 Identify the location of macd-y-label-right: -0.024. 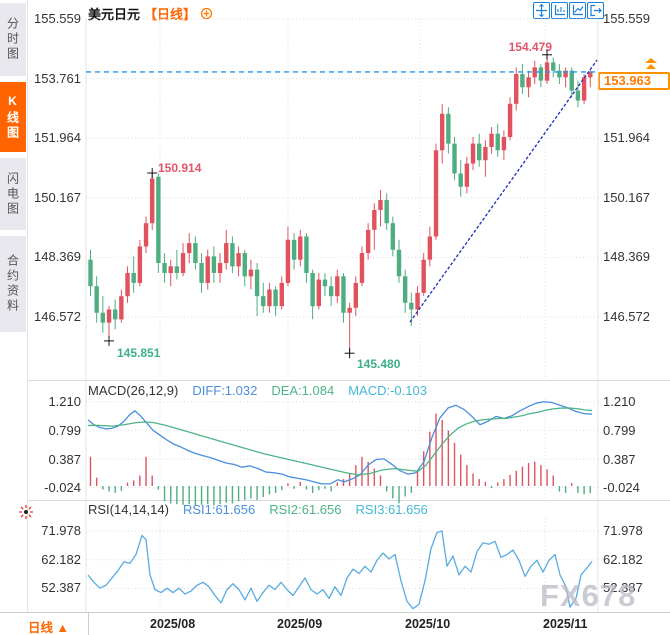
(621, 487).